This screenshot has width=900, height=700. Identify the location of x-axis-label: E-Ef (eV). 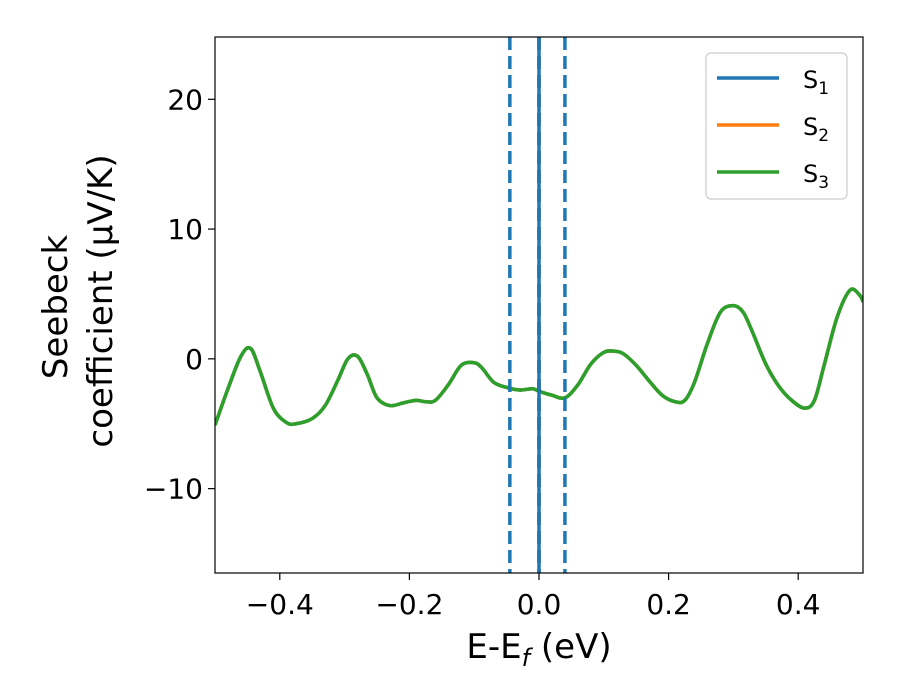
(538, 649).